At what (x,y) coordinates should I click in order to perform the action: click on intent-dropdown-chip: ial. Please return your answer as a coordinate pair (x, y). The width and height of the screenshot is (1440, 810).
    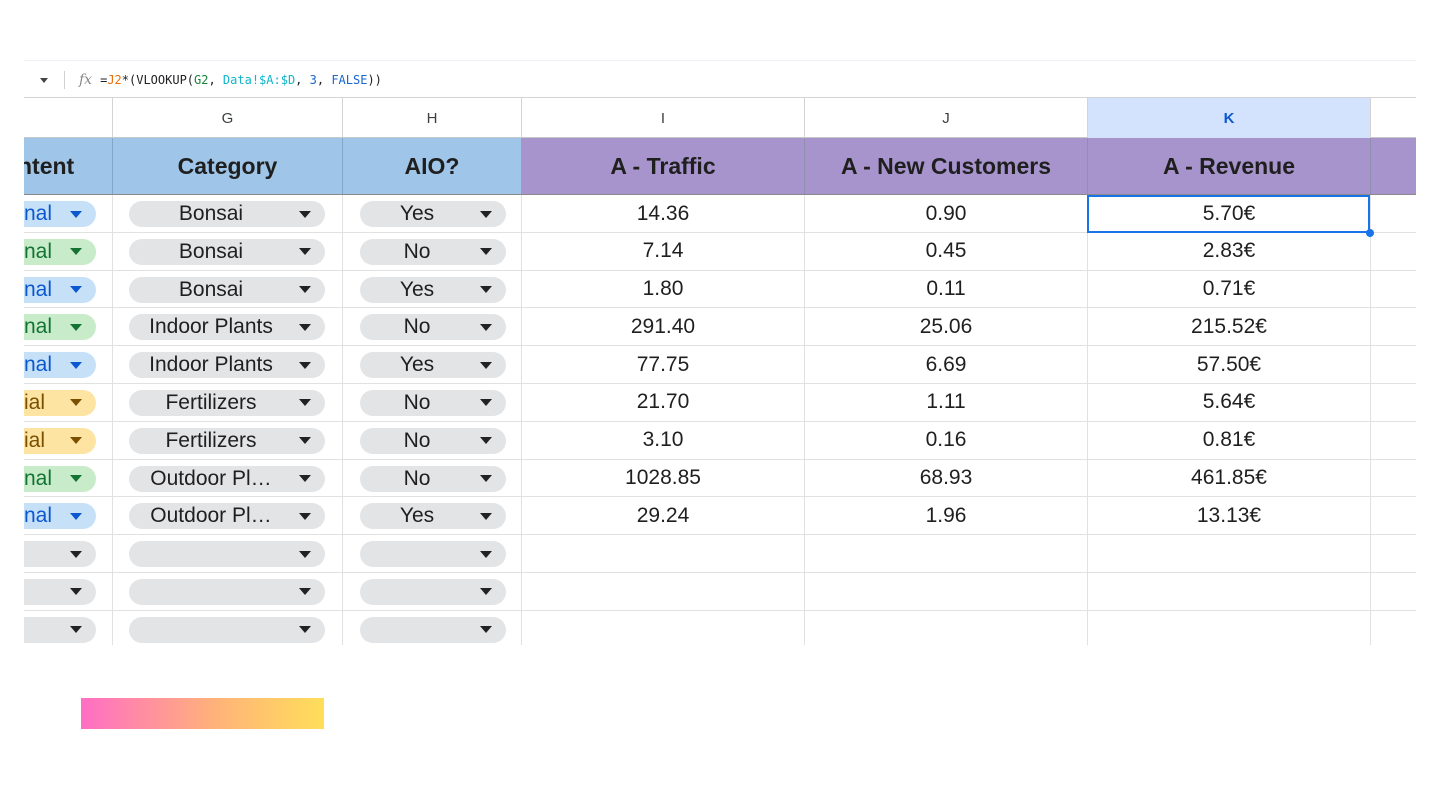
    Looking at the image, I should click on (60, 440).